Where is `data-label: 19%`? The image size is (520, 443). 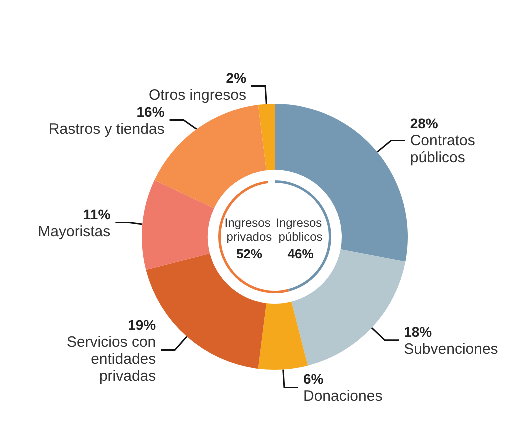 data-label: 19% is located at coordinates (142, 324).